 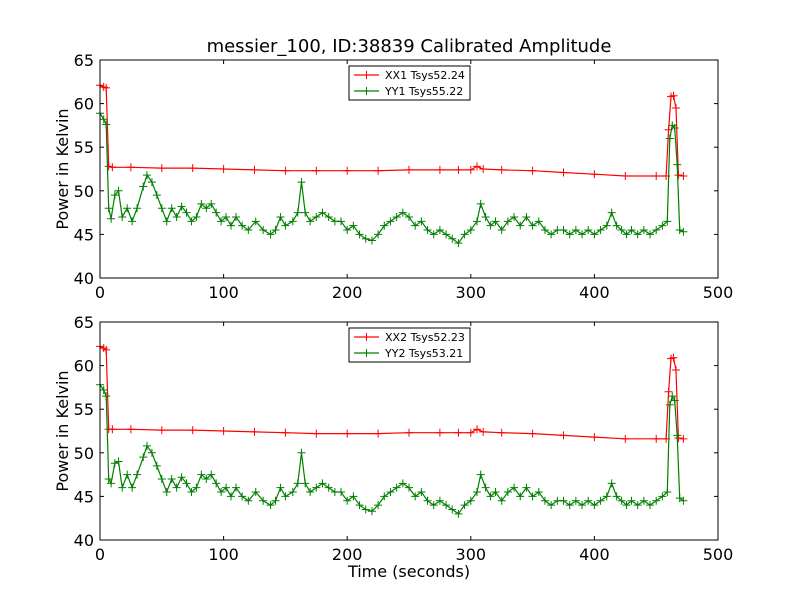 What do you see at coordinates (408, 571) in the screenshot?
I see `x-axis-label: Time (seconds)` at bounding box center [408, 571].